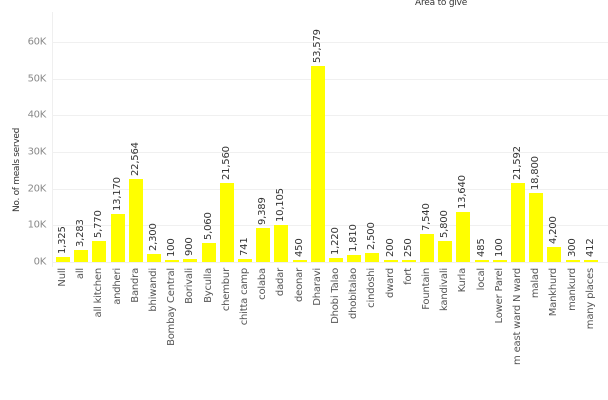 This screenshot has width=608, height=400. I want to click on bar-value-label: 53,579, so click(317, 45).